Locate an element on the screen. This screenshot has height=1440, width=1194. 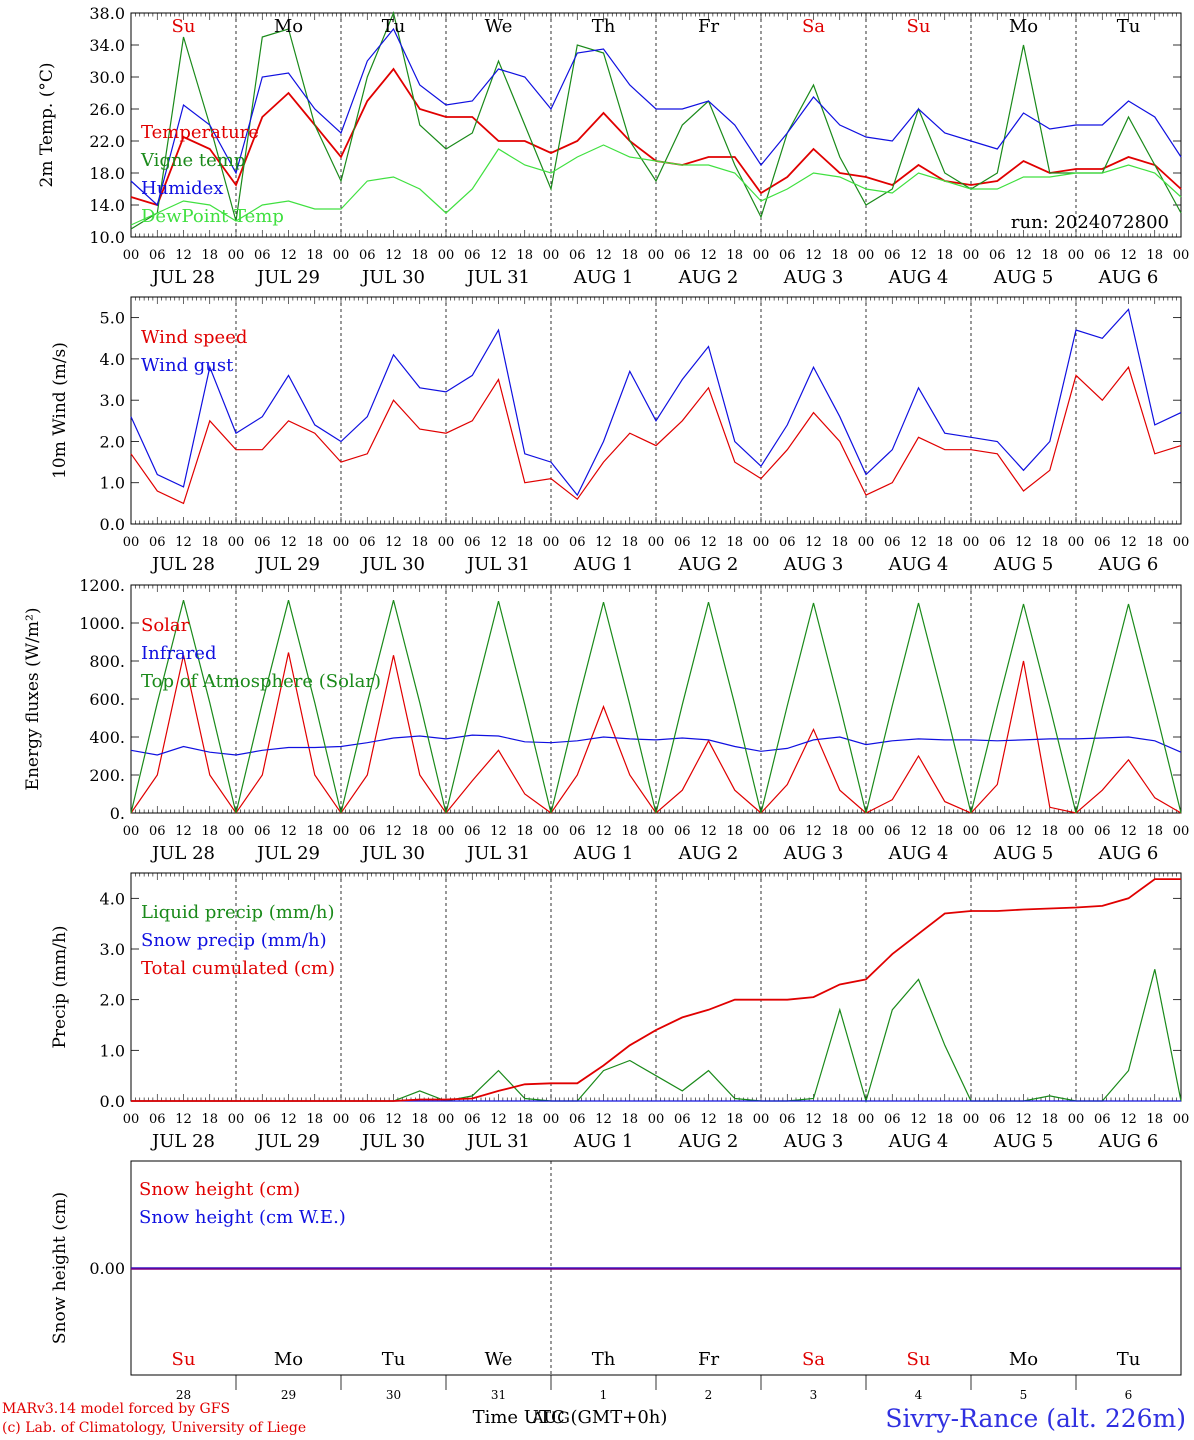
legend-entry: Humidex is located at coordinates (182, 188).